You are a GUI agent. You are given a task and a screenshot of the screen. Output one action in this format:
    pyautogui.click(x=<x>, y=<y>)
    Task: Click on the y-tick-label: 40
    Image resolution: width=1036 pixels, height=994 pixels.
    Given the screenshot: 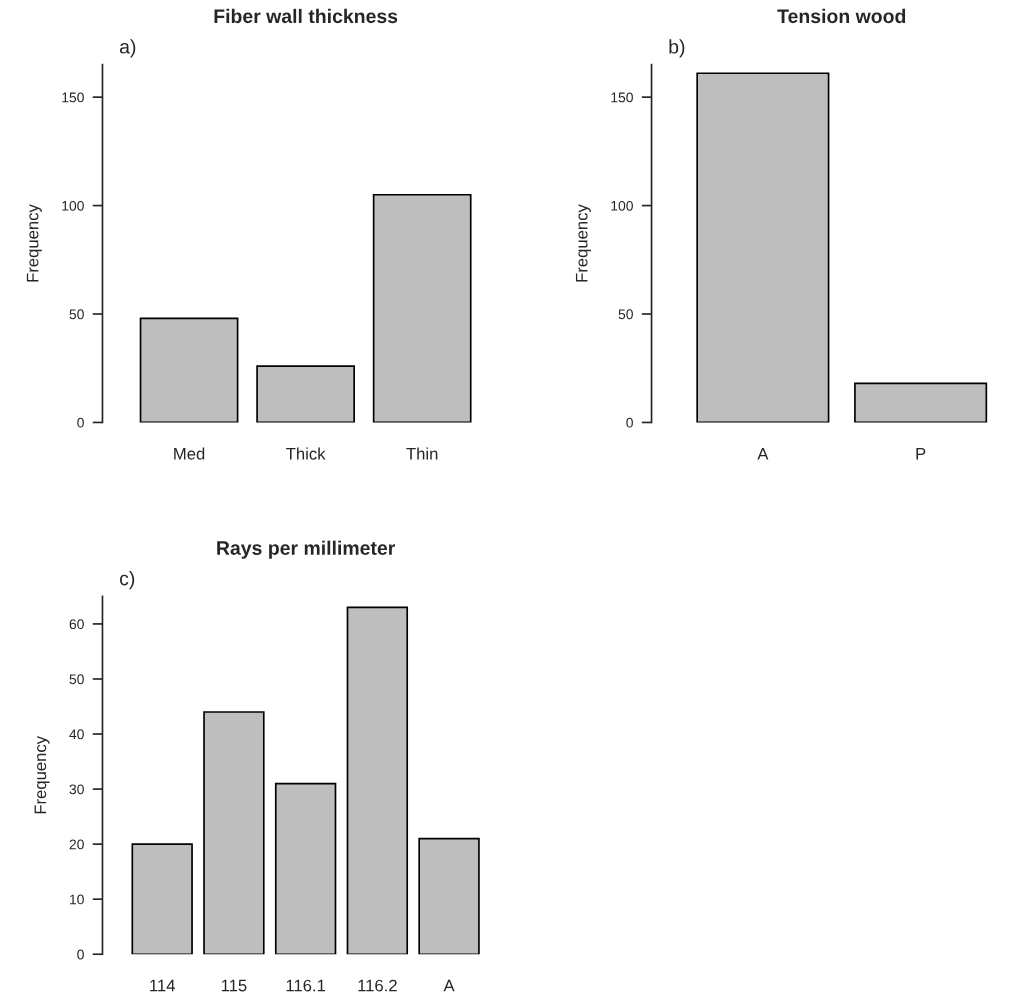 What is the action you would take?
    pyautogui.click(x=76, y=734)
    